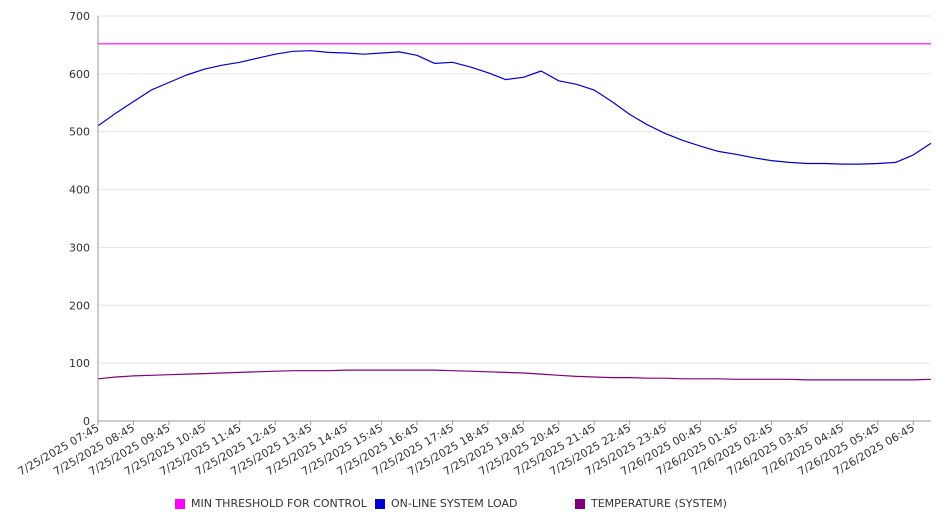 The height and width of the screenshot is (526, 946). I want to click on legend-swatch-system-load, so click(380, 503).